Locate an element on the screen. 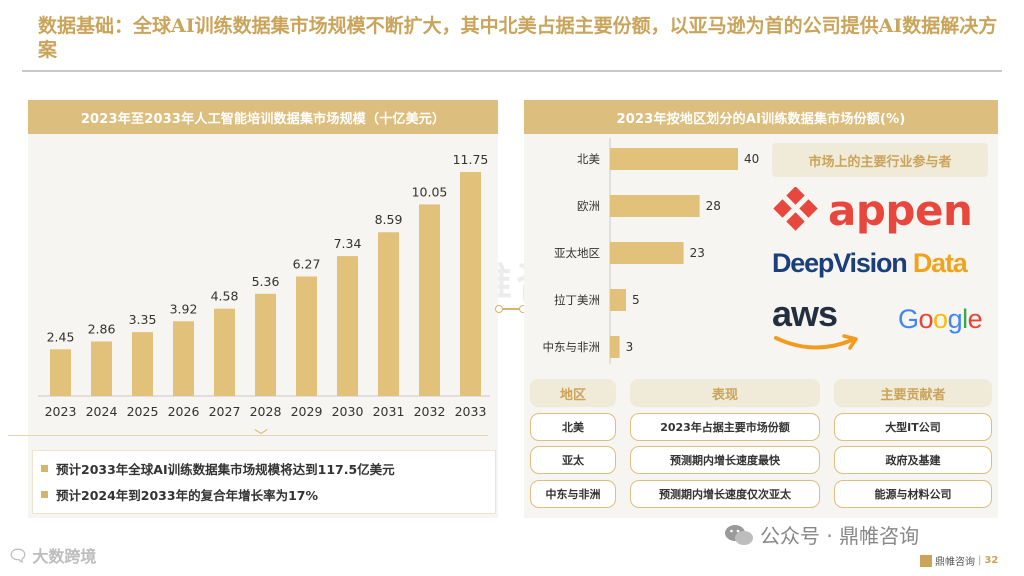 The image size is (1024, 576). table-cell: 预测期内增长速度最快 is located at coordinates (725, 460).